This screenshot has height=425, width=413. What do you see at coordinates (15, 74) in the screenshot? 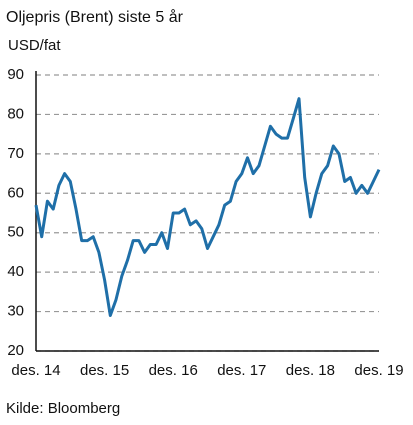
I see `y-tick-label: 90` at bounding box center [15, 74].